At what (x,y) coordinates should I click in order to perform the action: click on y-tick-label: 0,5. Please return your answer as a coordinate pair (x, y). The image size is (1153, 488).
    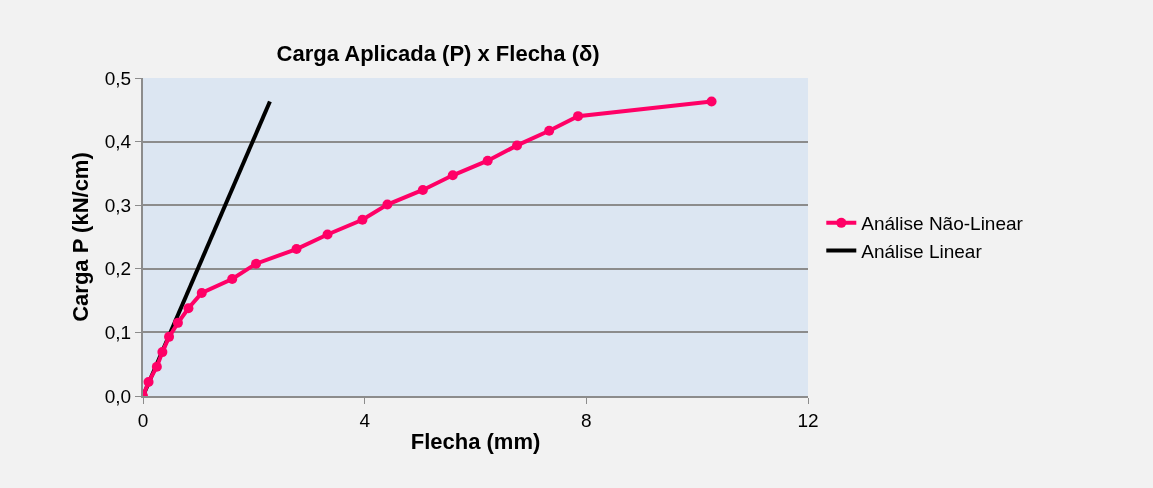
    Looking at the image, I should click on (118, 78).